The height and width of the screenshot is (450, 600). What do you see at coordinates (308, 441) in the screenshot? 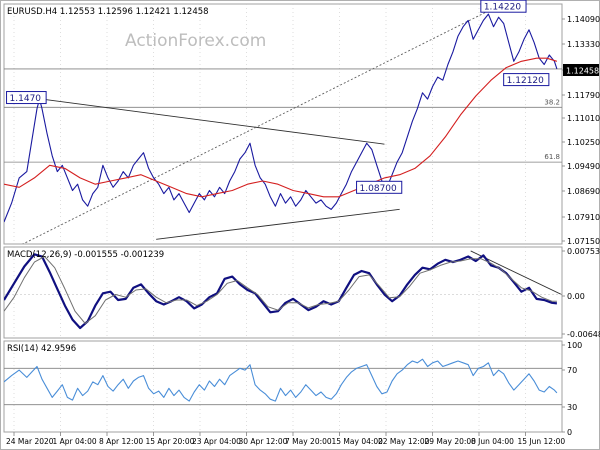
I see `x-tick-label: 7 May 20:00` at bounding box center [308, 441].